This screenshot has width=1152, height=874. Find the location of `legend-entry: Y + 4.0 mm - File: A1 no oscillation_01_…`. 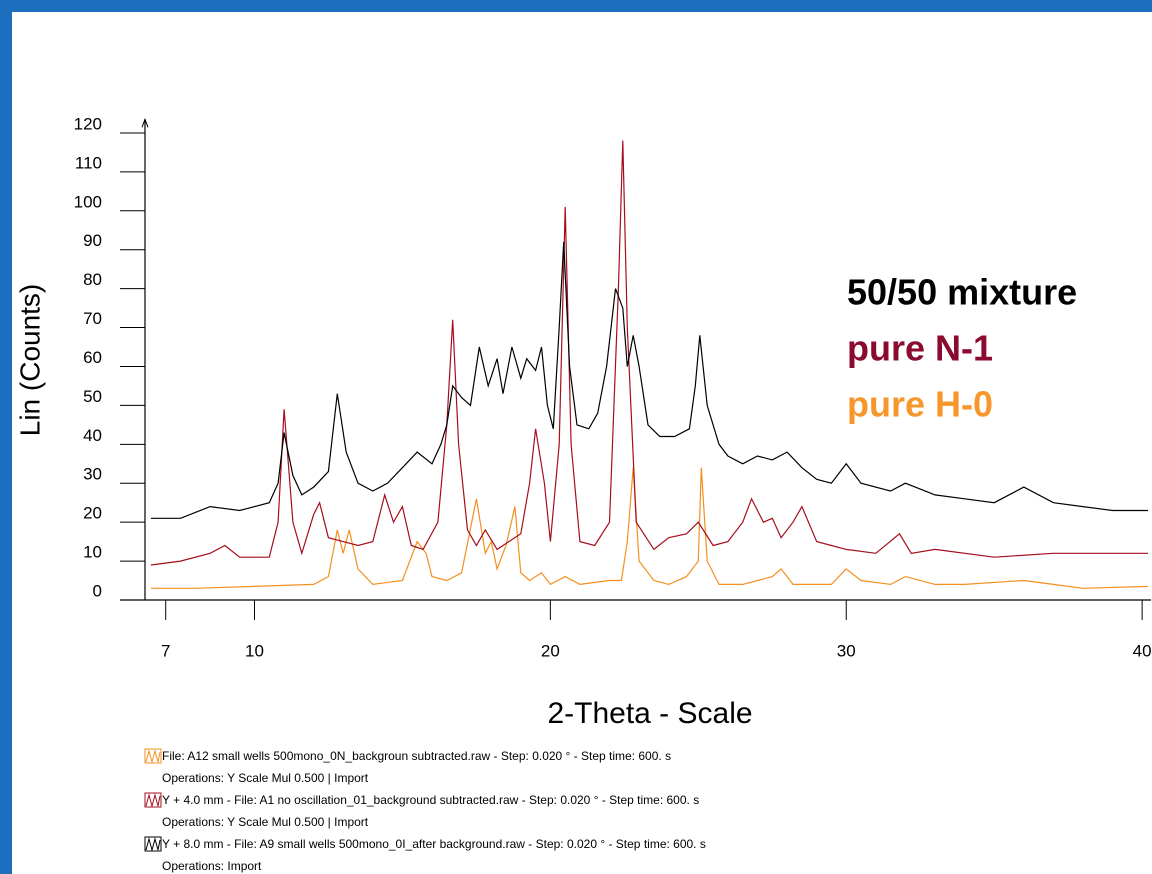

legend-entry: Y + 4.0 mm - File: A1 no oscillation_01_… is located at coordinates (430, 800).